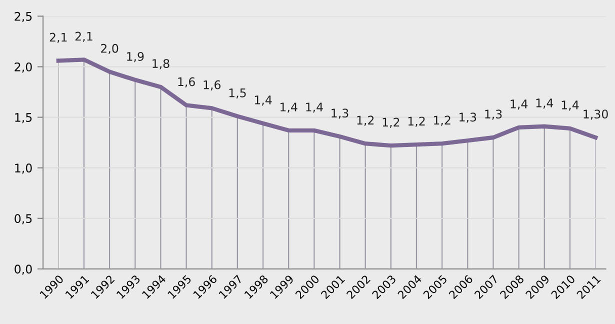 This screenshot has height=324, width=615. I want to click on y-tick-label: 1,5, so click(23, 118).